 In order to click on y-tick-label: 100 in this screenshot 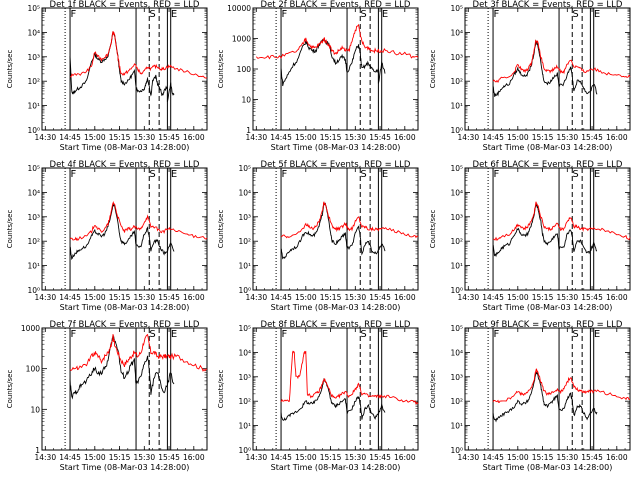, I will do `click(33, 369)`.